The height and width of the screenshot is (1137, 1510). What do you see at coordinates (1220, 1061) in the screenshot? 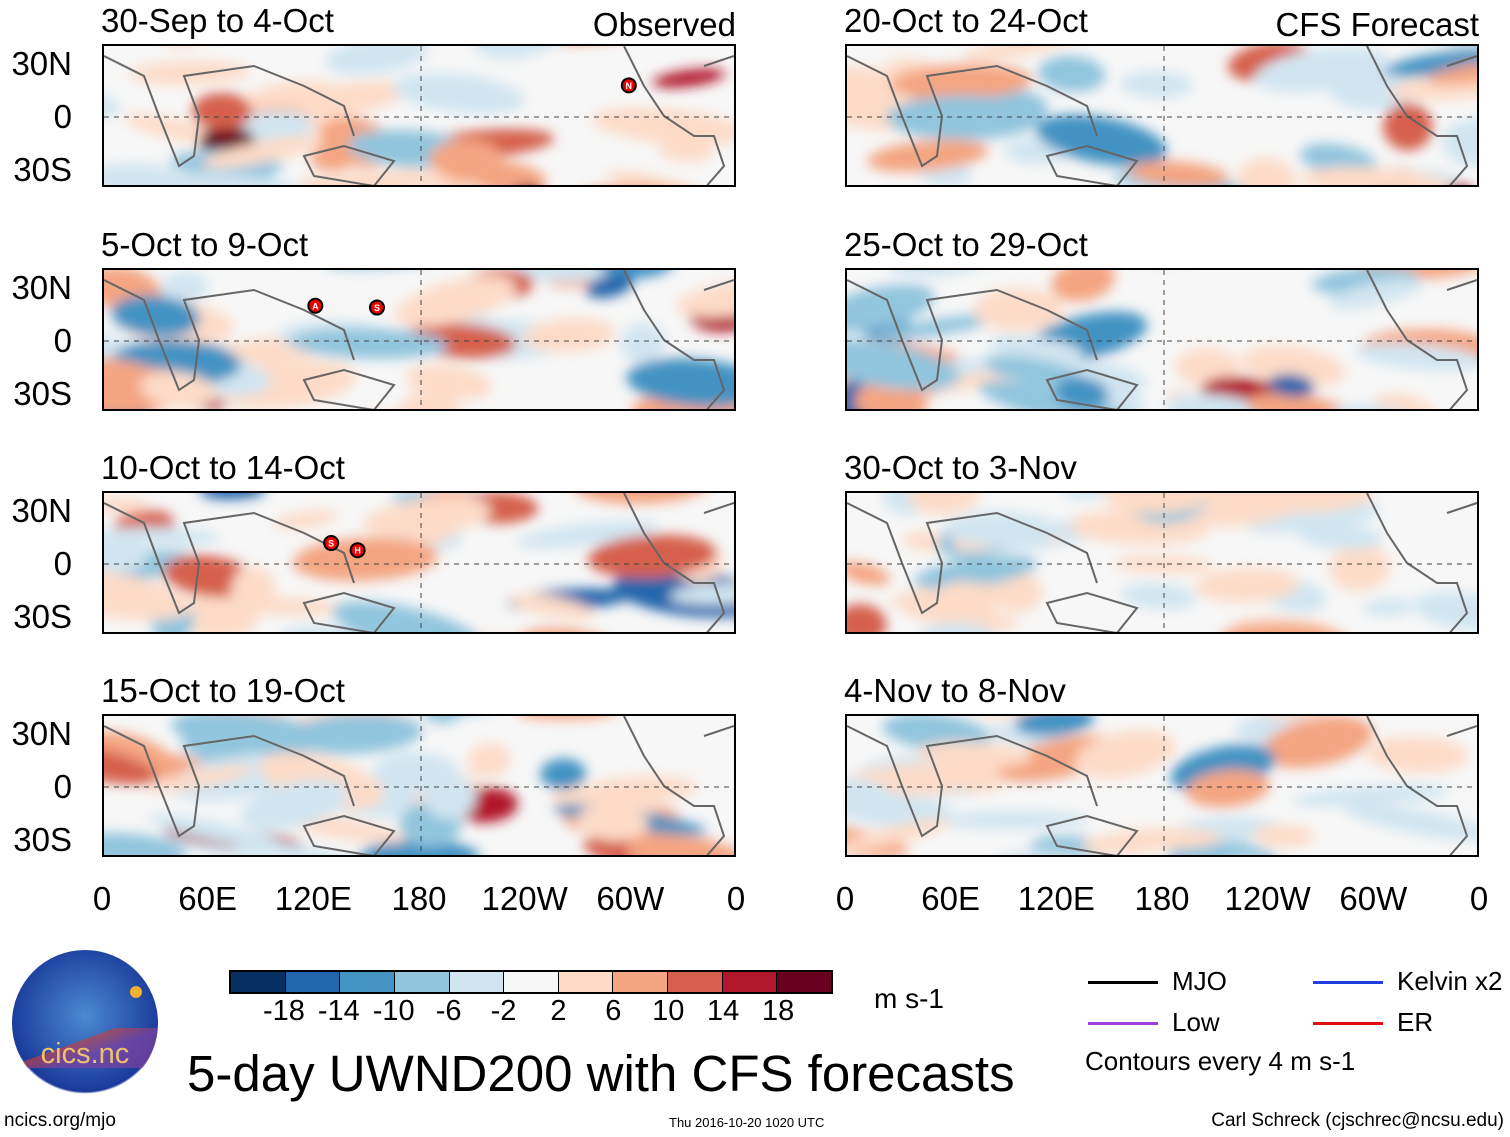
I see `contour-note: Contours every 4 m s-1` at bounding box center [1220, 1061].